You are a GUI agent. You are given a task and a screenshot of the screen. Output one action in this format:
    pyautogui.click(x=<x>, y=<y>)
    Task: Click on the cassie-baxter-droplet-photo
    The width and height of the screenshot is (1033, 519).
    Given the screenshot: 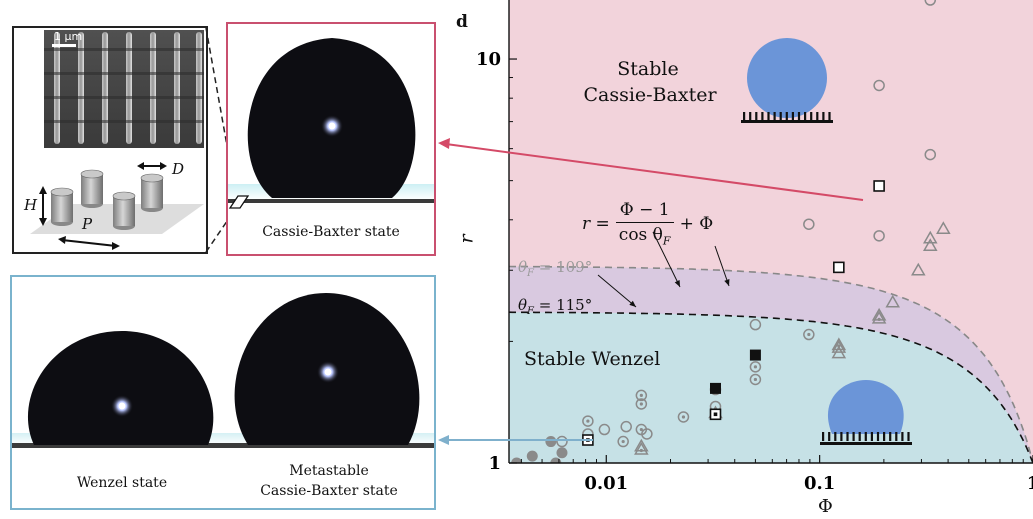 What is the action you would take?
    pyautogui.click(x=331, y=123)
    